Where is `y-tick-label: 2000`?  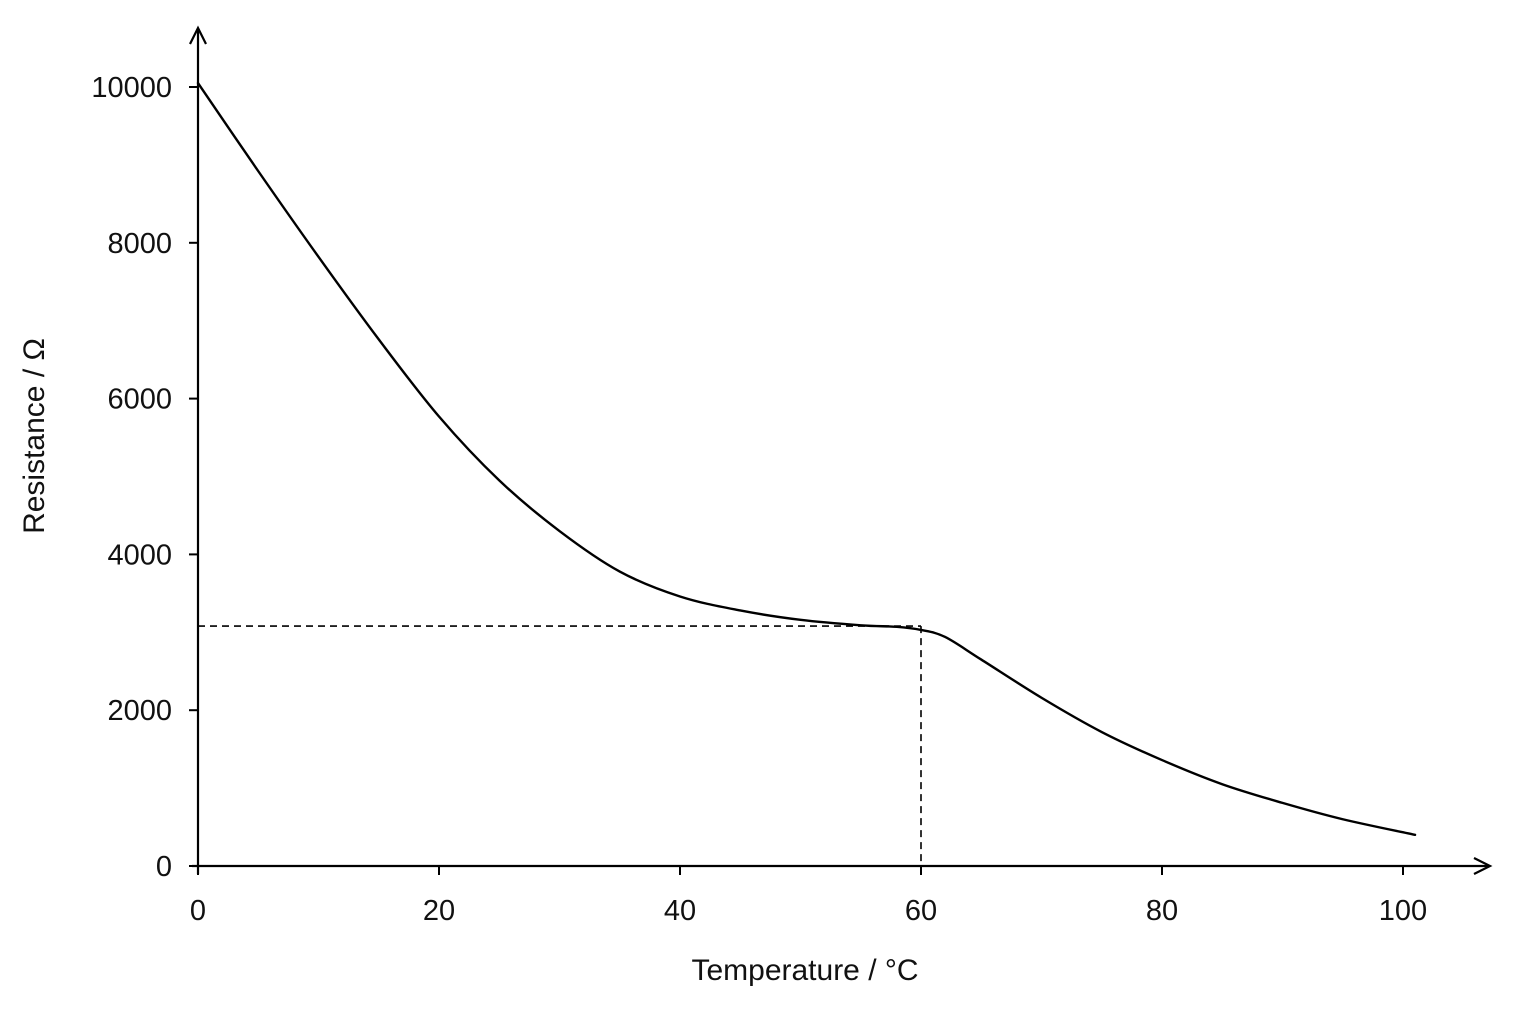
y-tick-label: 2000 is located at coordinates (139, 711).